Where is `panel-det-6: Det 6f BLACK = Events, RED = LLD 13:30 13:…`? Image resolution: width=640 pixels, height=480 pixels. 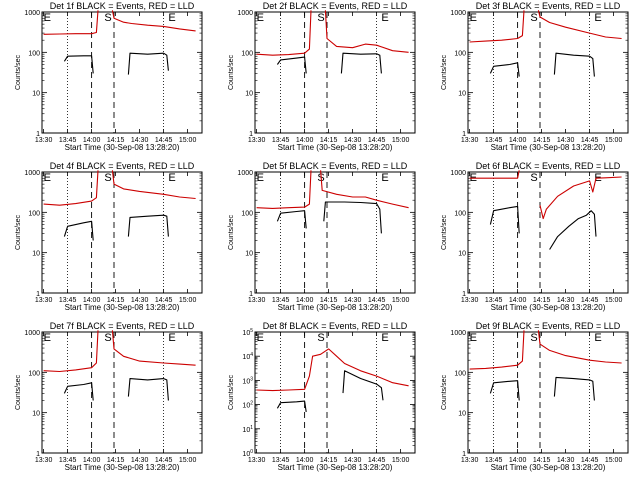 panel-det-6: Det 6f BLACK = Events, RED = LLD 13:30 13:… is located at coordinates (535, 236).